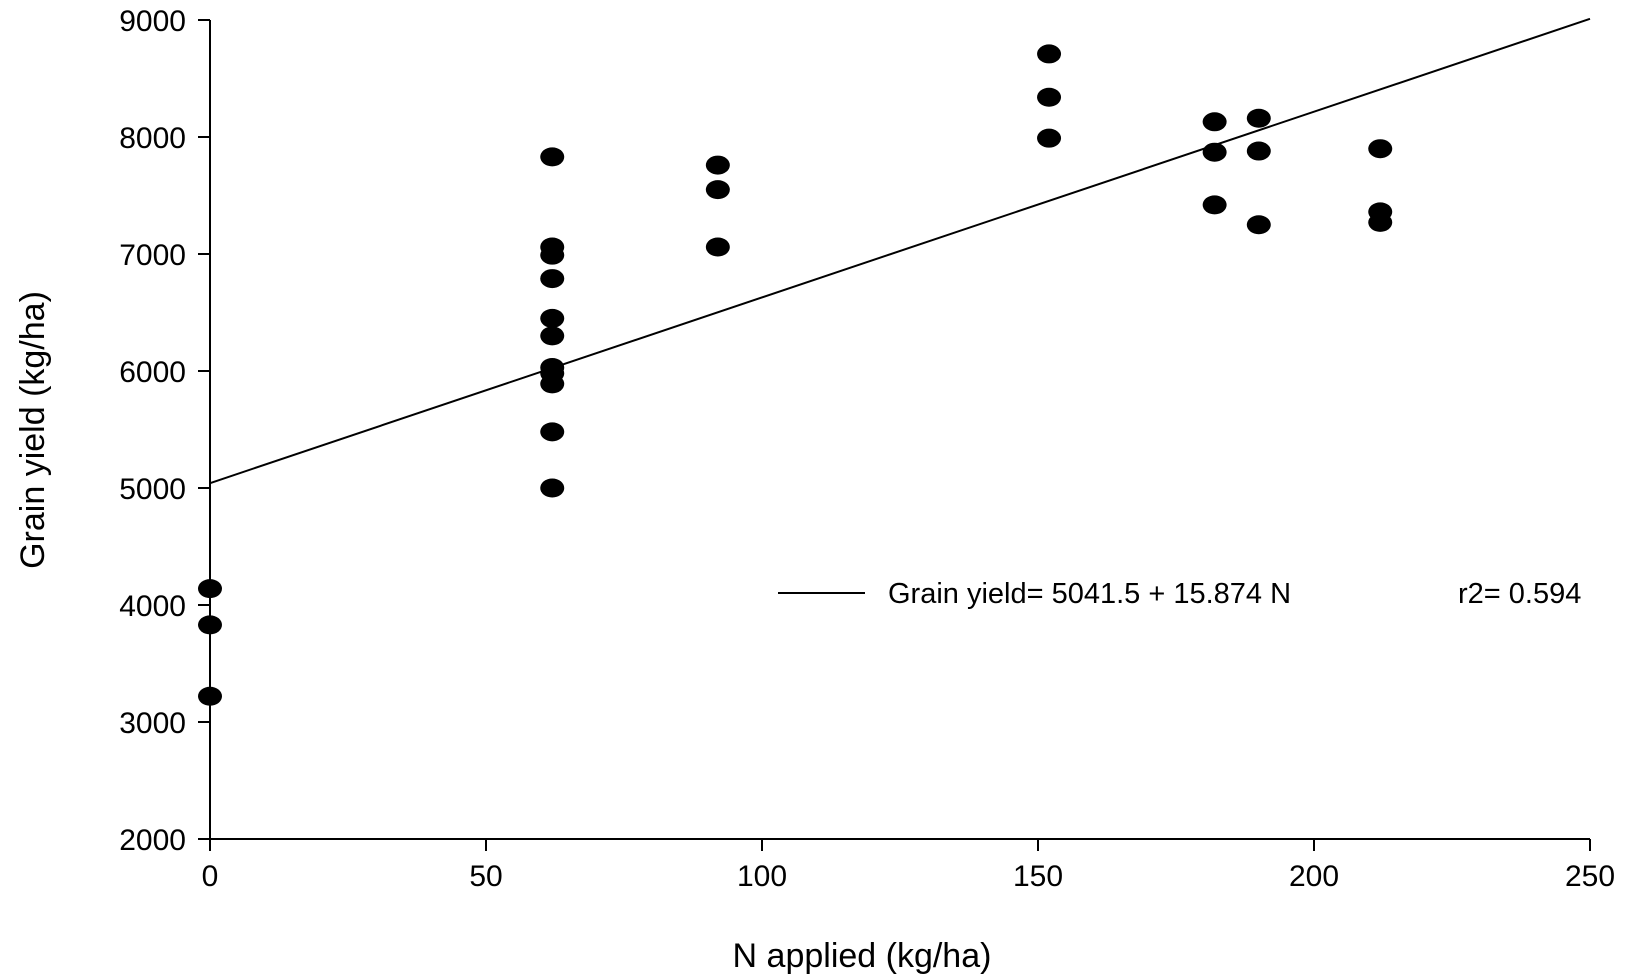 The width and height of the screenshot is (1633, 979). Describe the element at coordinates (1590, 876) in the screenshot. I see `x-tick-label-5: 250` at that location.